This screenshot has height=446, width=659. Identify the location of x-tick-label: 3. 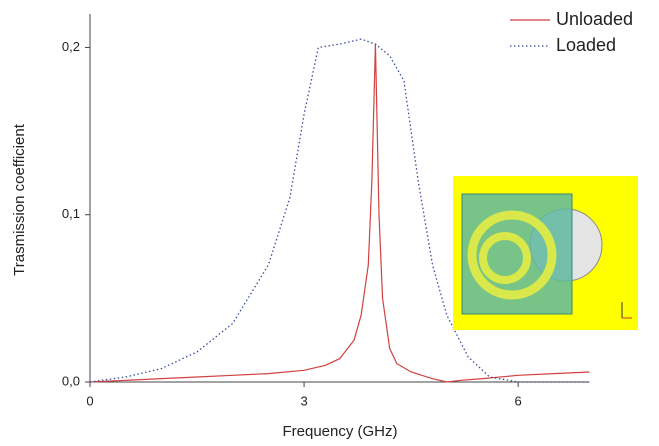
(303, 400).